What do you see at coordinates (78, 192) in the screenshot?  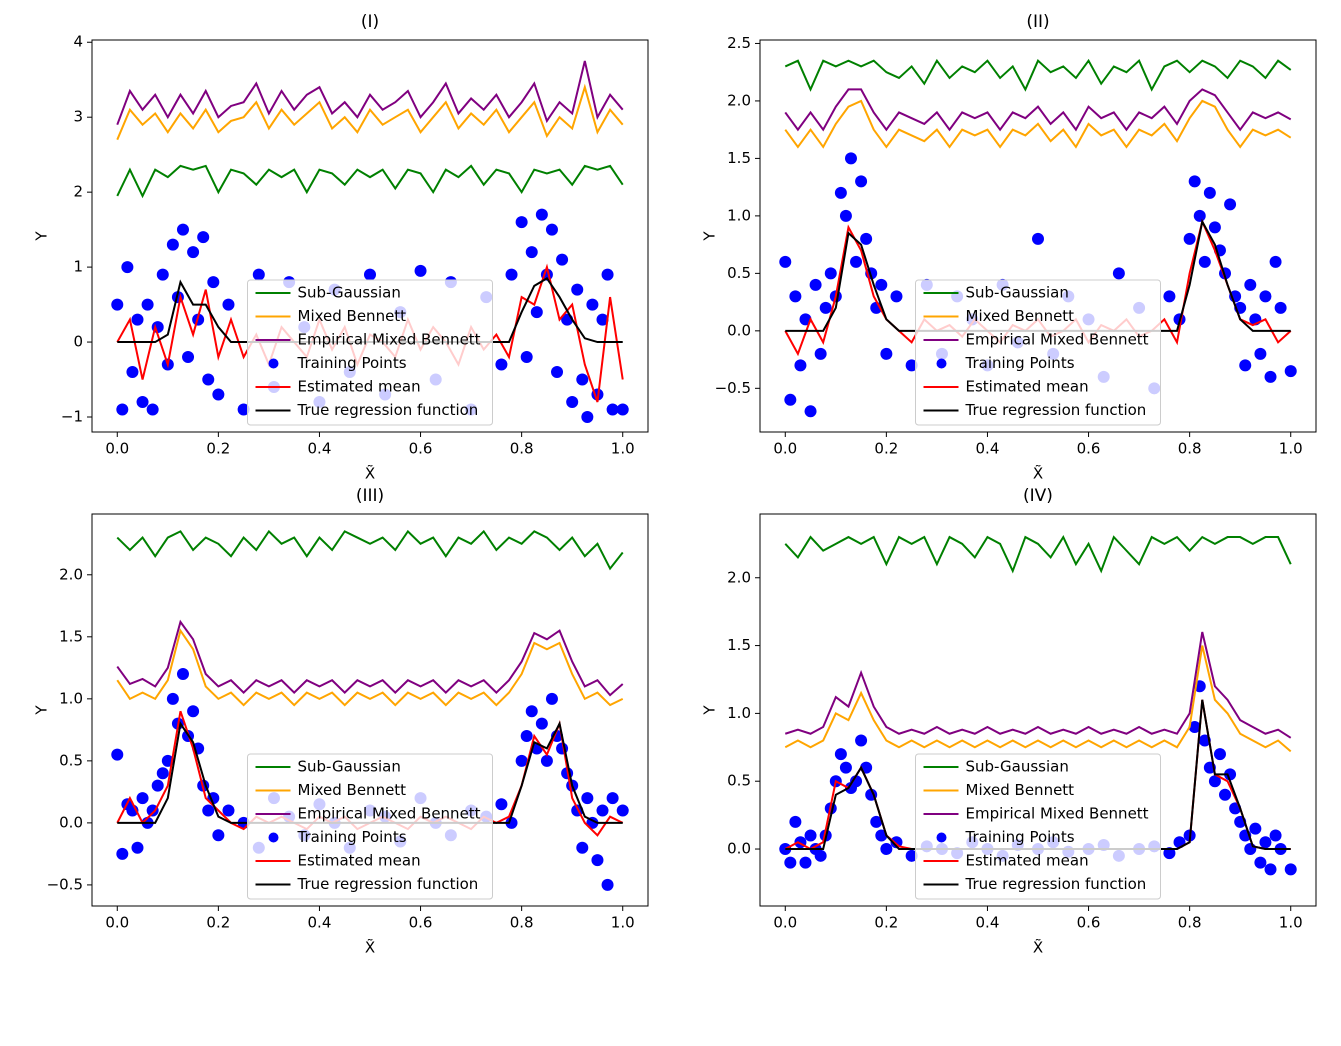 I see `y-tick-label: 2` at bounding box center [78, 192].